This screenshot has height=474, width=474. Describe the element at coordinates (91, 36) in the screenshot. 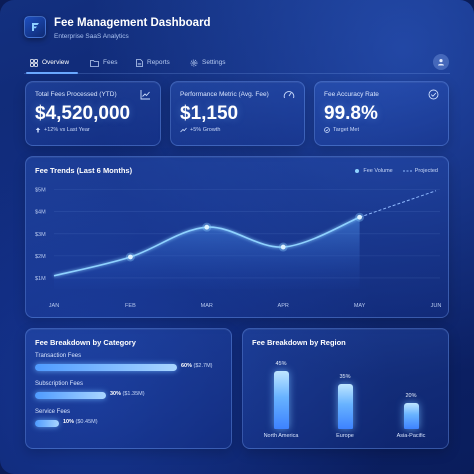

I see `page-subtitle: Enterprise SaaS Analytics` at that location.